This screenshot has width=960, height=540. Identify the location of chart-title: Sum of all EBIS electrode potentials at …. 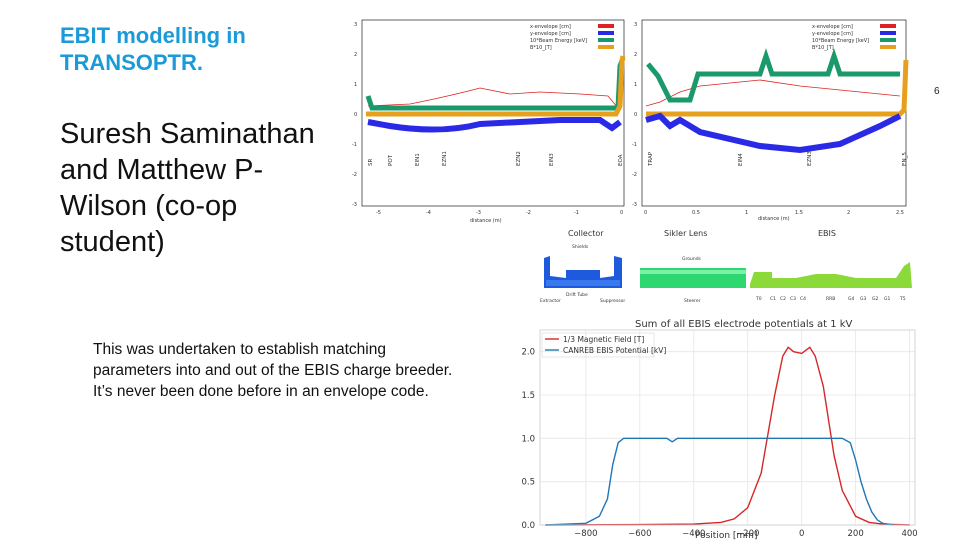
(744, 324).